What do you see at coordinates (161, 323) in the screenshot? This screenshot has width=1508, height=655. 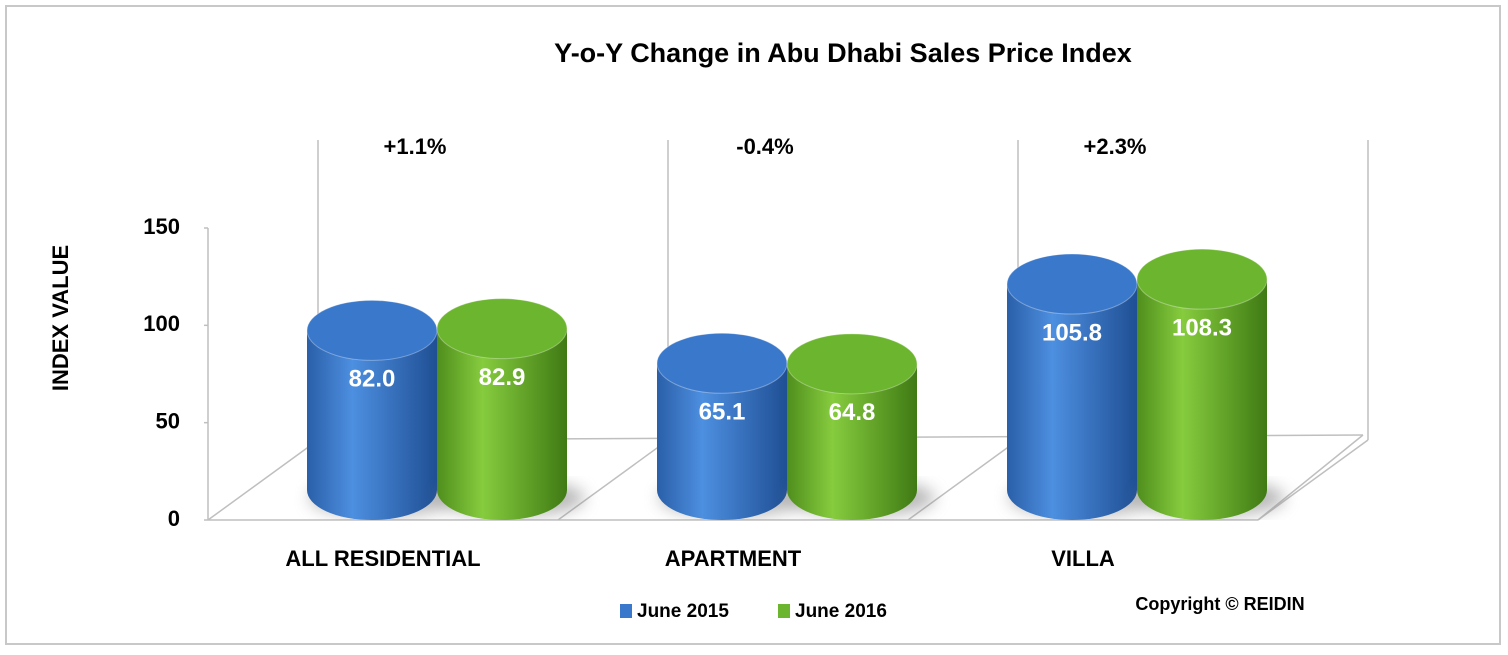 I see `y-tick-label: 100` at bounding box center [161, 323].